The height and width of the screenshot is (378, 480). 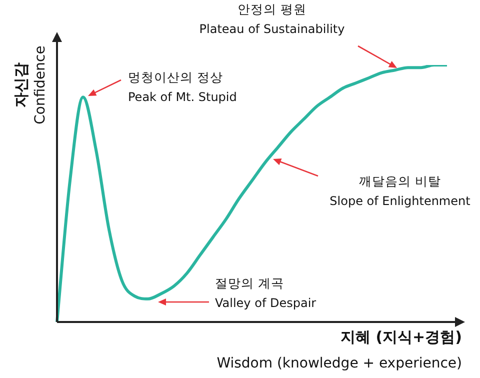 I want to click on annotation: 절망의 계곡 Valley of Despair, so click(x=265, y=292).